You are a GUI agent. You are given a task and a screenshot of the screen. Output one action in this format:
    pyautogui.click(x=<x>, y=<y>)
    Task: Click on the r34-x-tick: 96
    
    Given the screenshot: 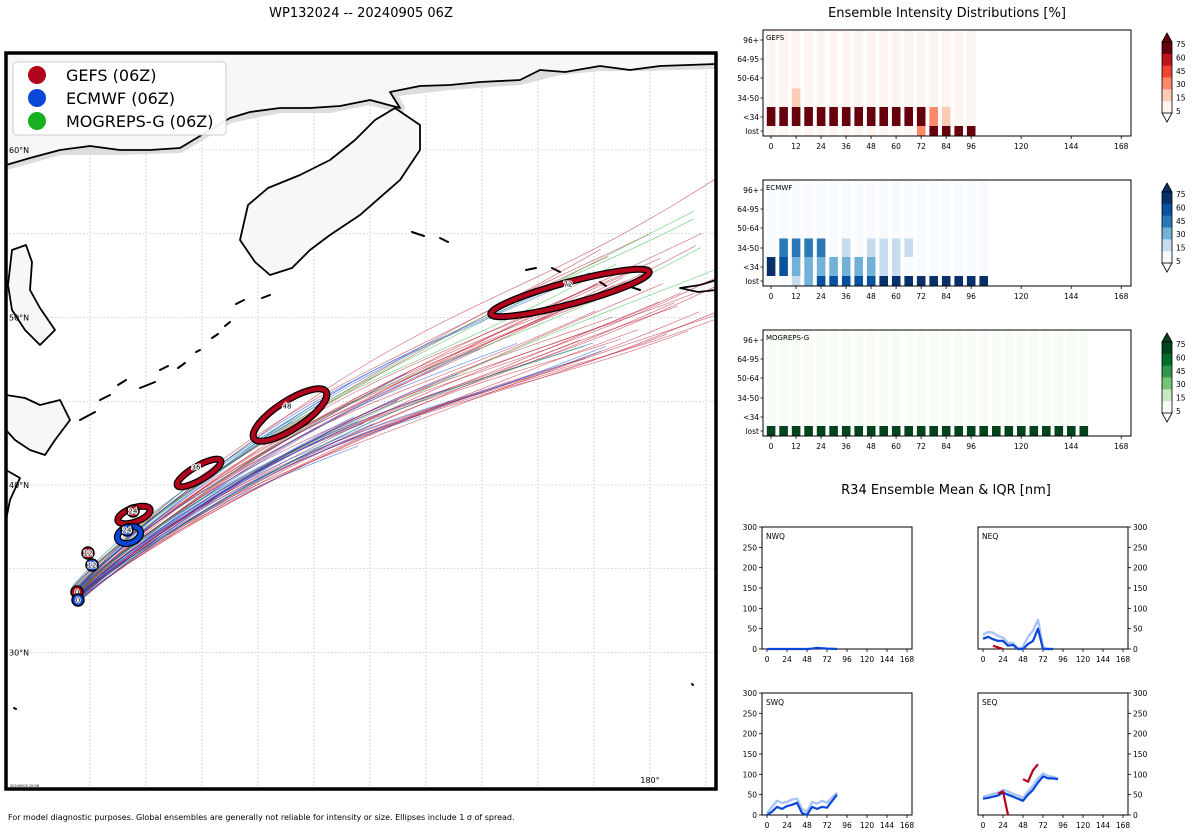 What is the action you would take?
    pyautogui.click(x=847, y=659)
    